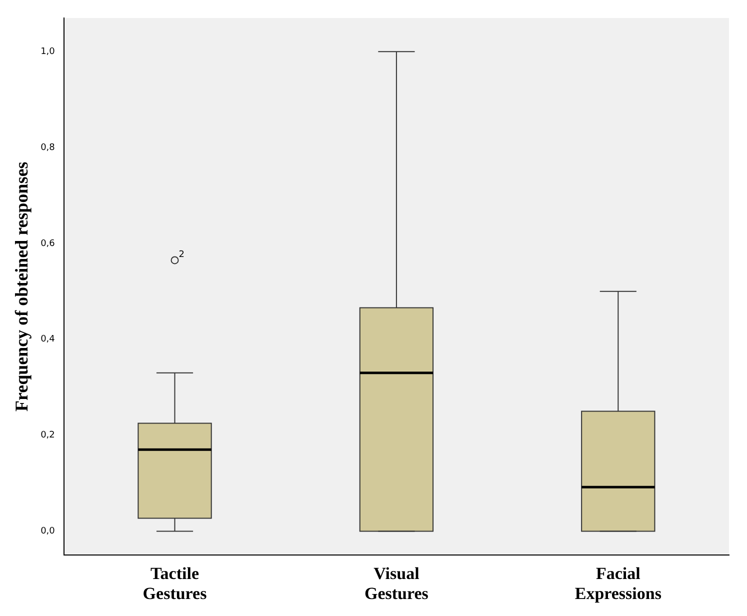 This screenshot has height=616, width=747. Describe the element at coordinates (21, 287) in the screenshot. I see `y-axis-title: Frequency of obteined responses` at that location.